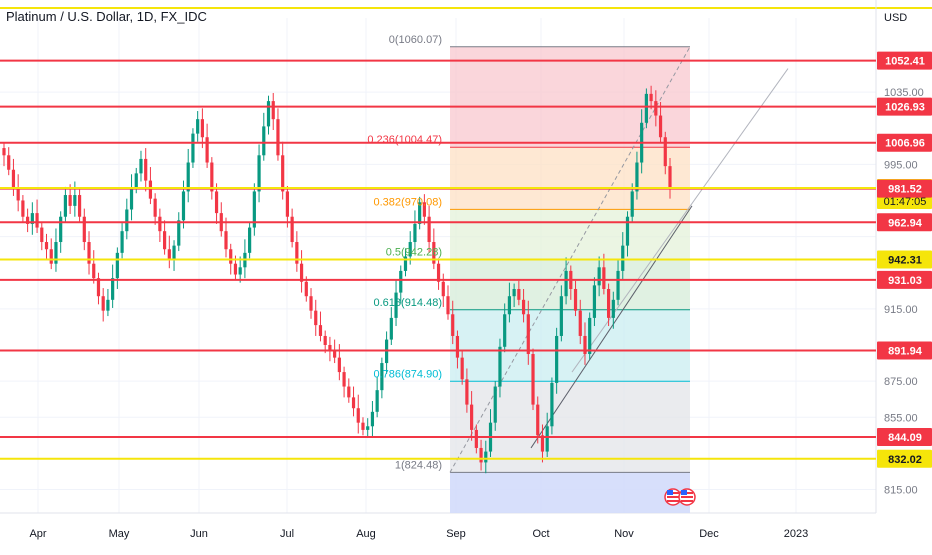  Describe the element at coordinates (904, 279) in the screenshot. I see `price-badge-931.03` at that location.